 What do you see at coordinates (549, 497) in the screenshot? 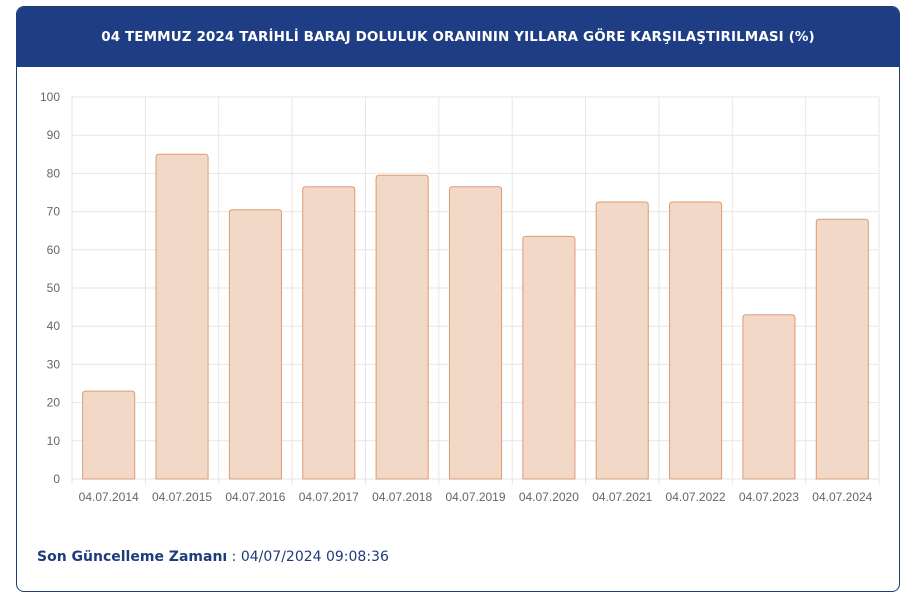
I see `x-tick-label: 04.07.2020` at bounding box center [549, 497].